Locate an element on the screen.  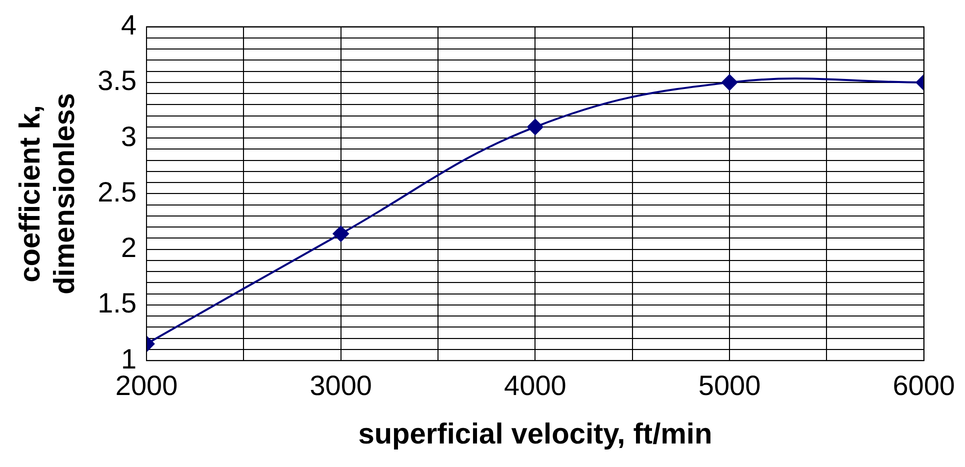
y-tick-label: 4 is located at coordinates (128, 25).